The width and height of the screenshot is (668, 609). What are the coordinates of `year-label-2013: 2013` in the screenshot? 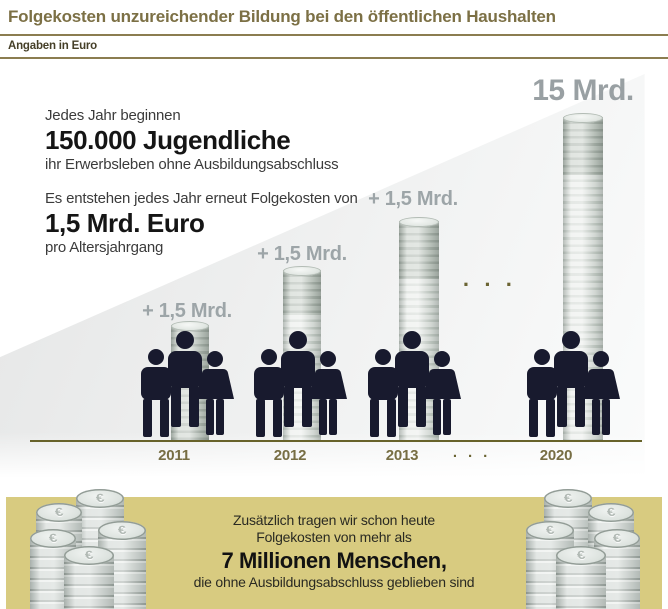 It's located at (402, 455).